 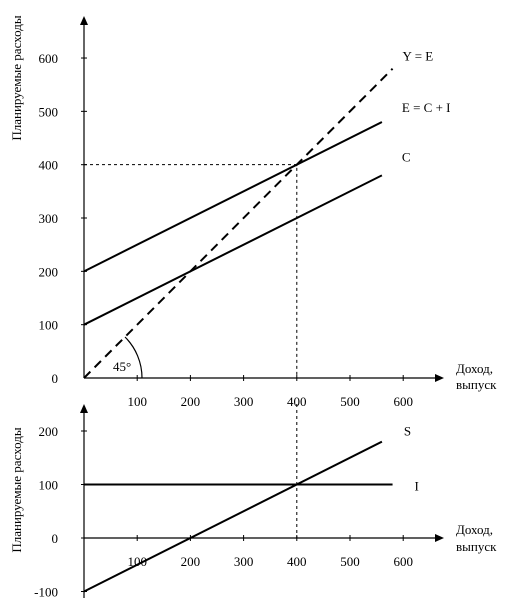 What do you see at coordinates (49, 485) in the screenshot?
I see `lower-y-tick-label: 100` at bounding box center [49, 485].